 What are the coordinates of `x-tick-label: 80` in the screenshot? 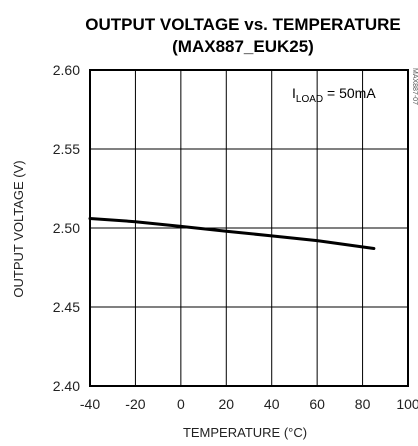 It's located at (363, 404).